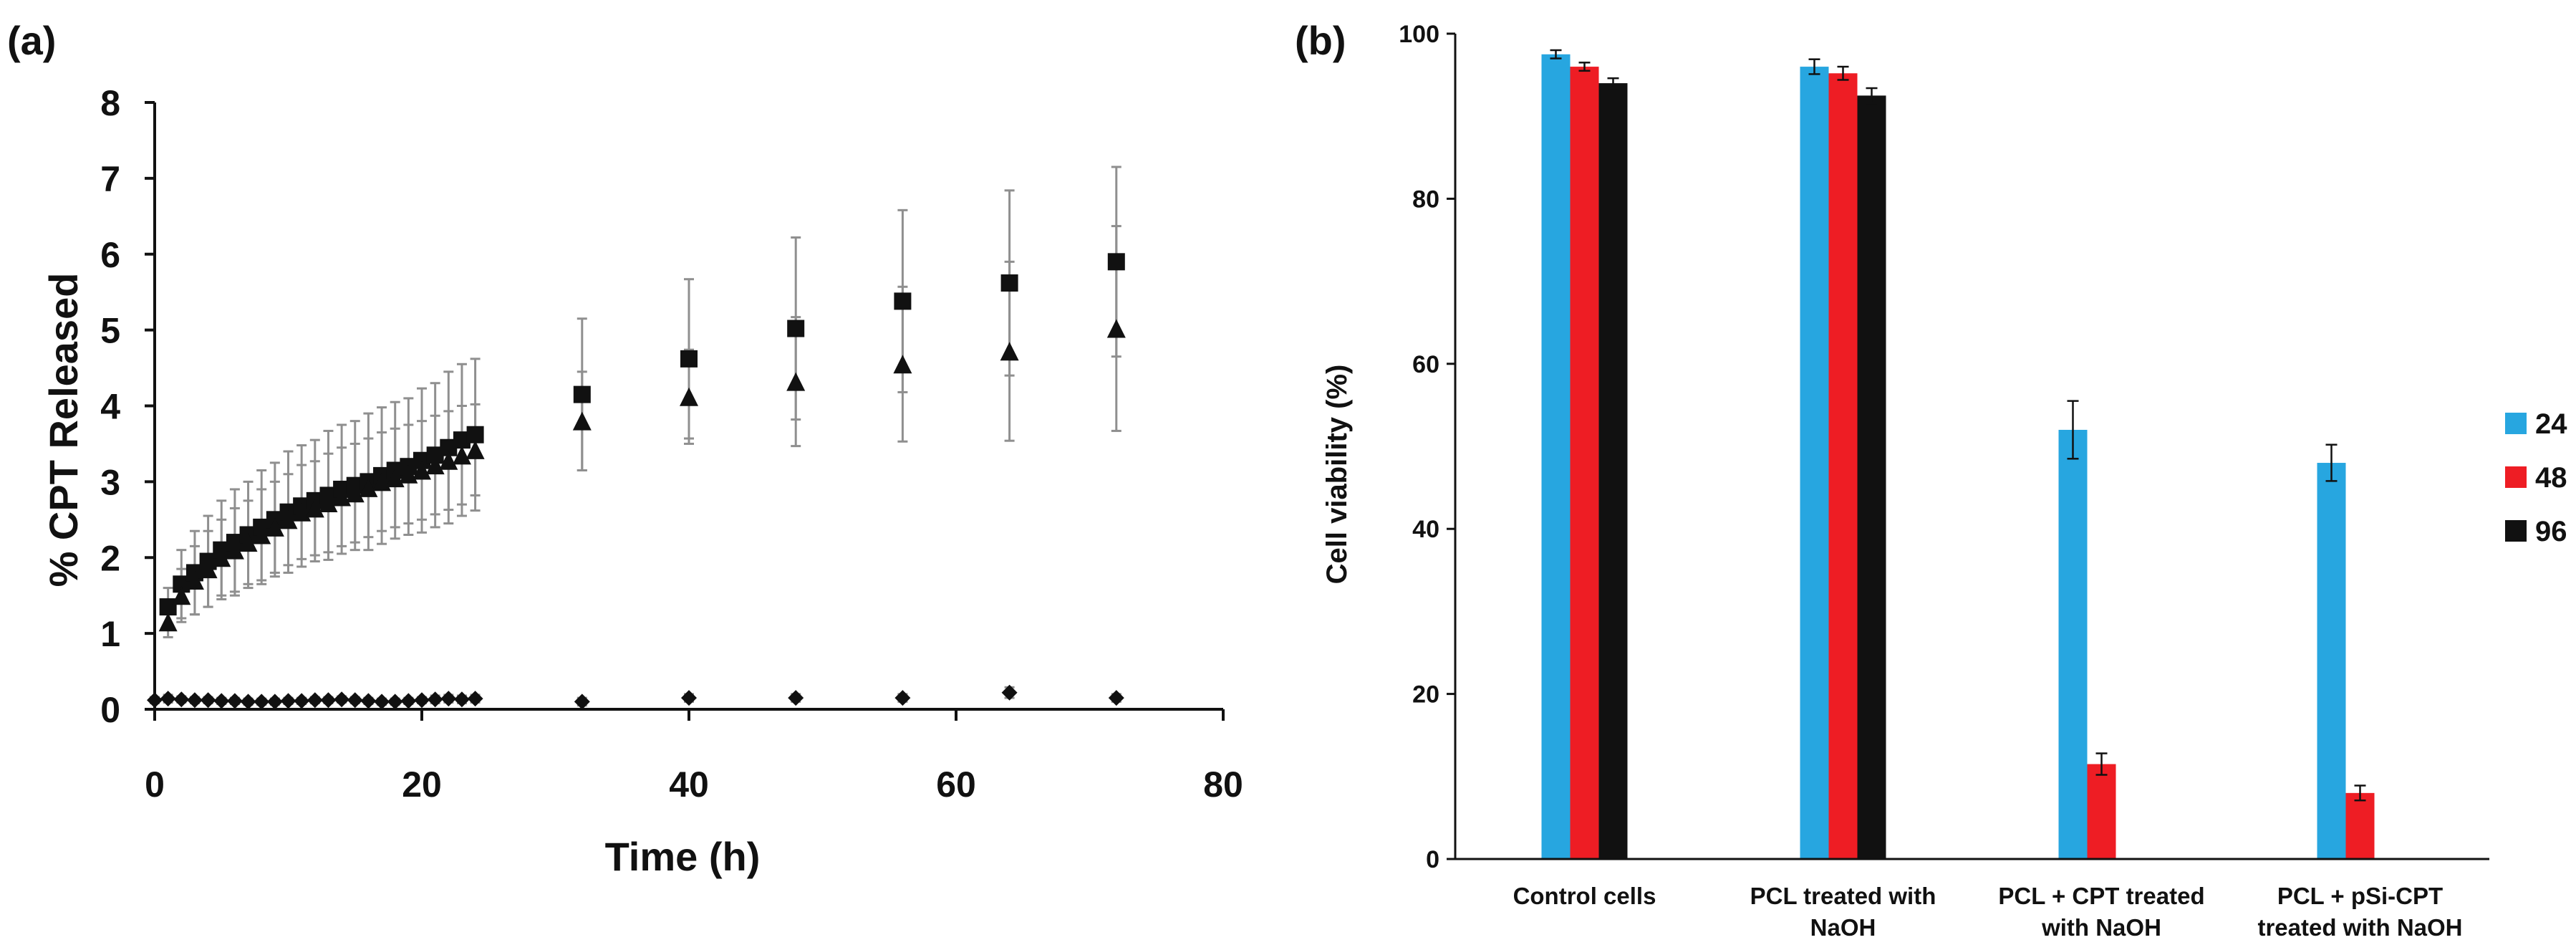 The image size is (2576, 950). What do you see at coordinates (1425, 199) in the screenshot?
I see `panel-b-y-tick-label: 80` at bounding box center [1425, 199].